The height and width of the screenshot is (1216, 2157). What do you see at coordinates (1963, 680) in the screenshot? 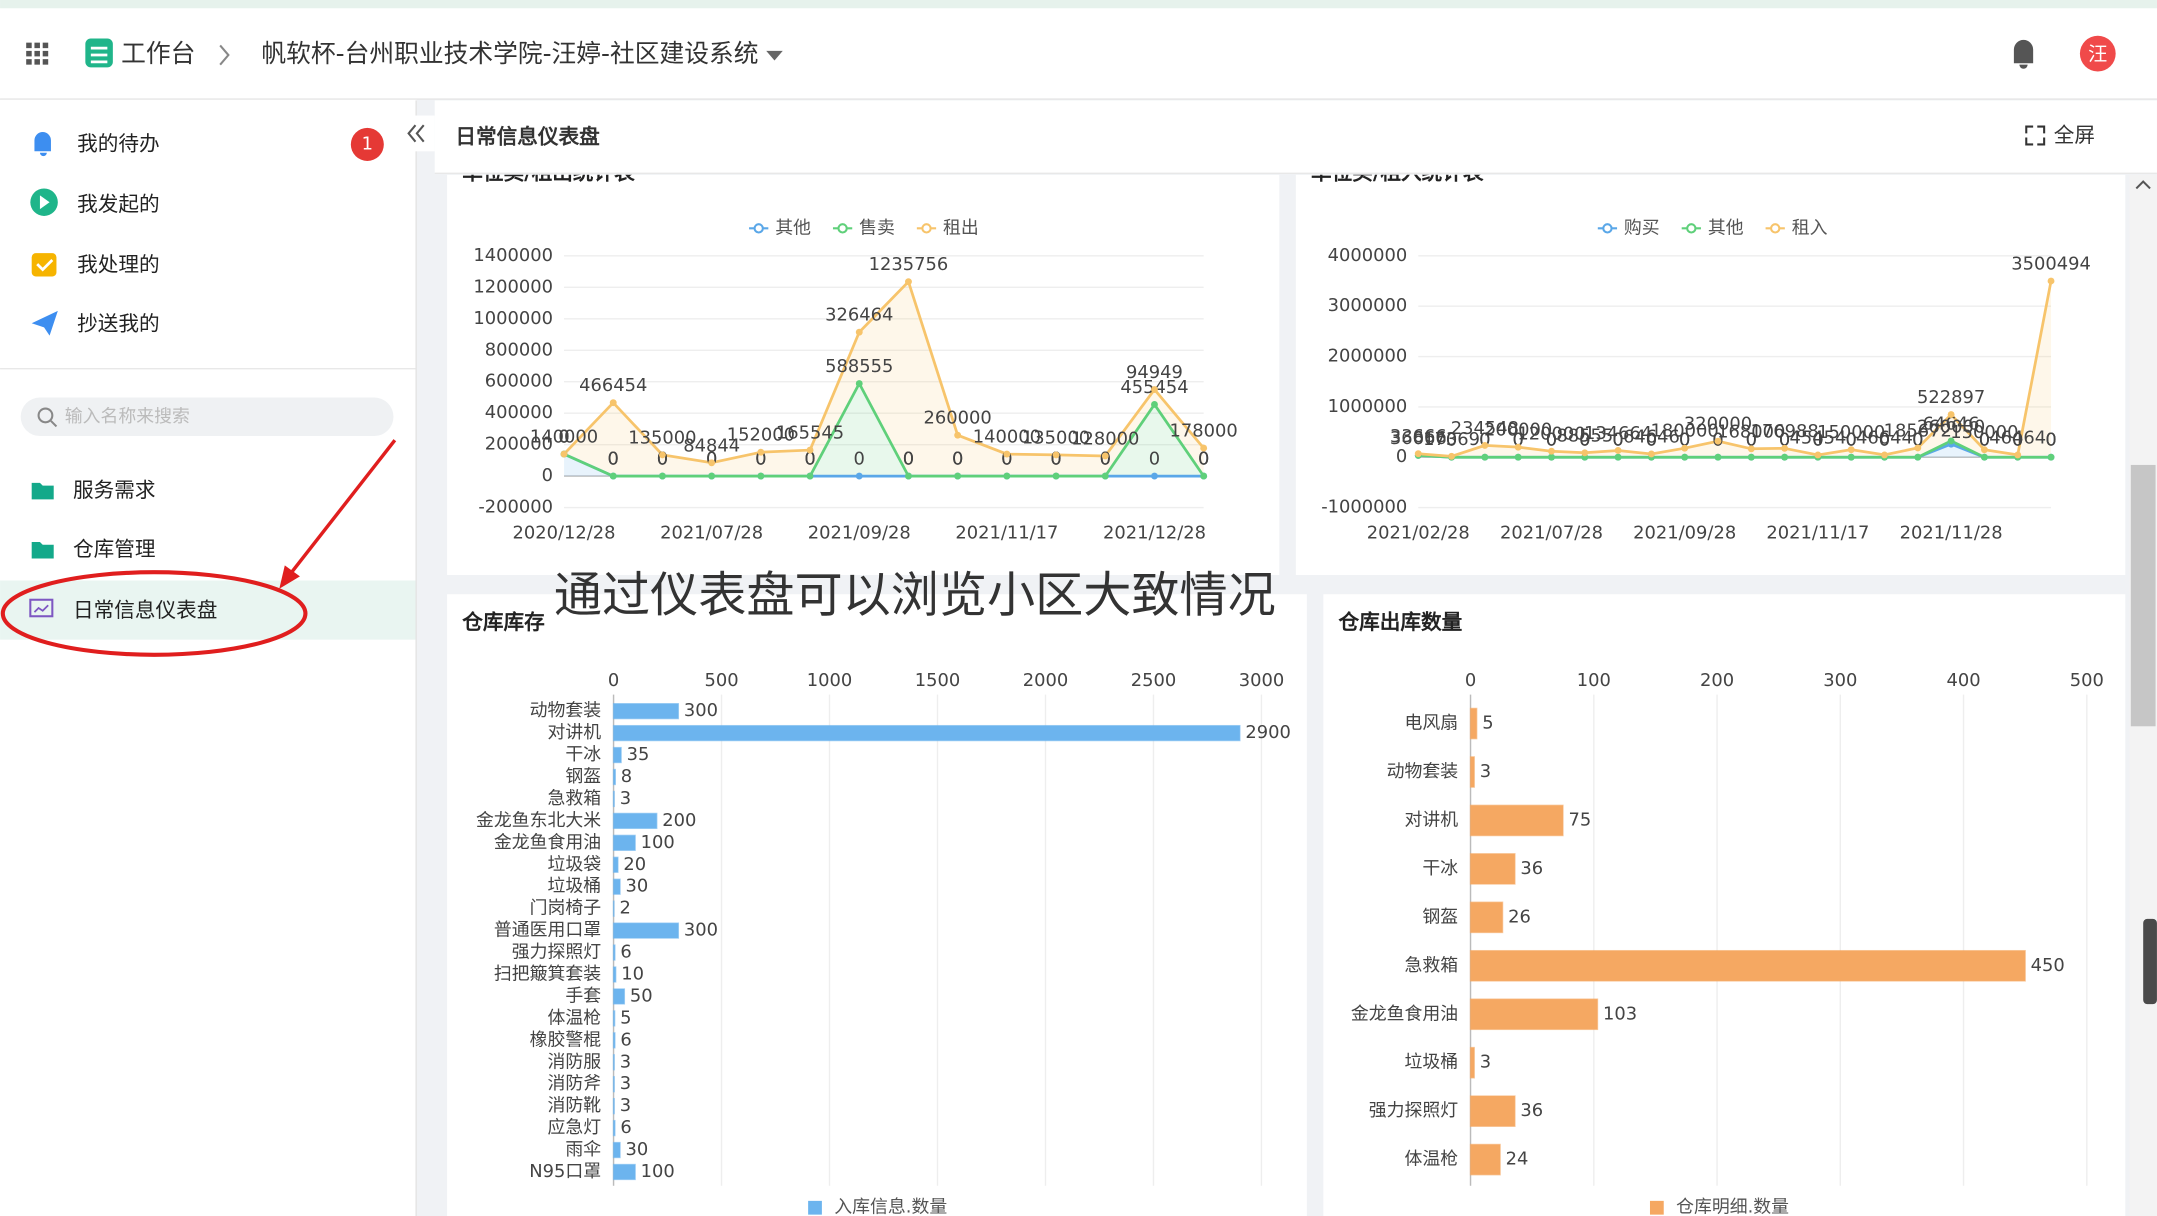
I see `x-tick-label: 400` at bounding box center [1963, 680].